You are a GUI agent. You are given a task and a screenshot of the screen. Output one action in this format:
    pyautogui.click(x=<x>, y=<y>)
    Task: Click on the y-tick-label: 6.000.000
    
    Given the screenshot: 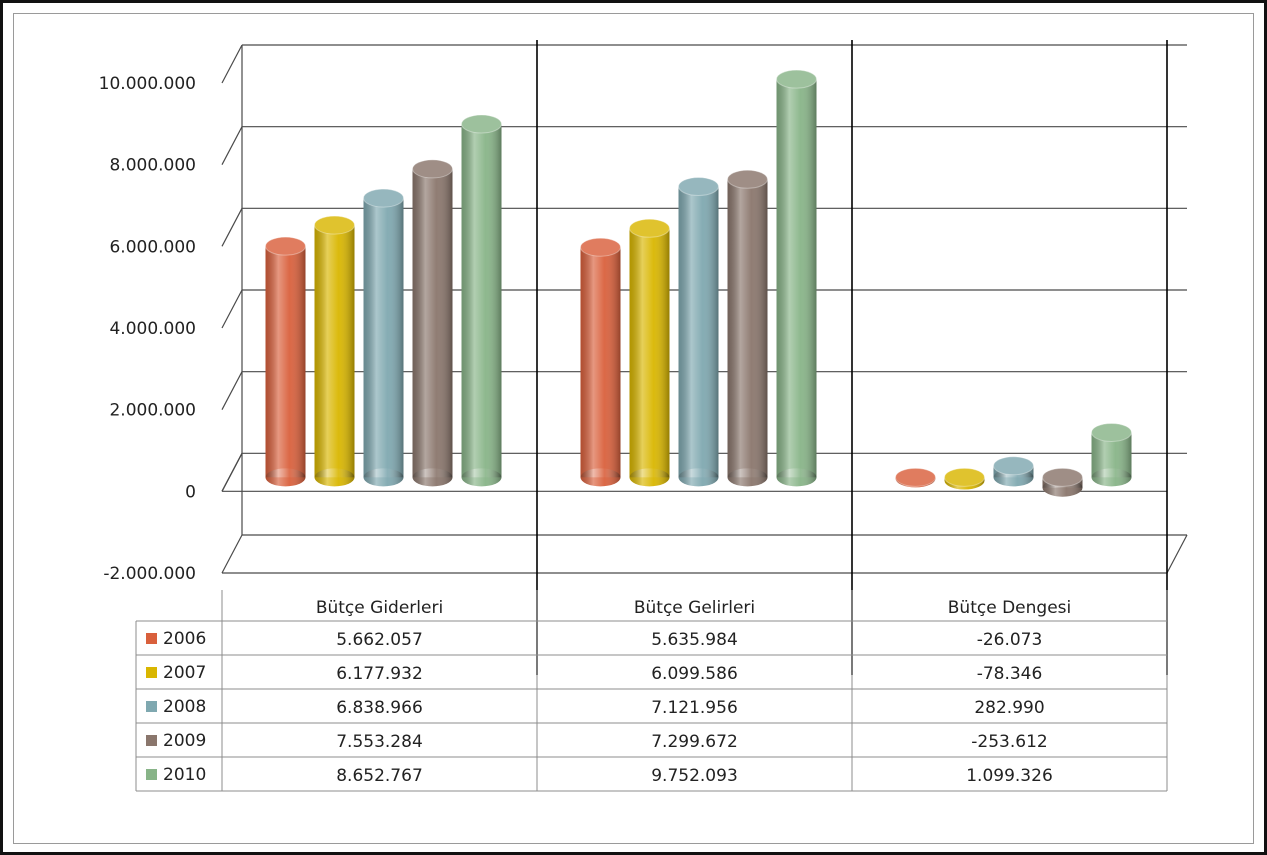 What is the action you would take?
    pyautogui.click(x=152, y=247)
    